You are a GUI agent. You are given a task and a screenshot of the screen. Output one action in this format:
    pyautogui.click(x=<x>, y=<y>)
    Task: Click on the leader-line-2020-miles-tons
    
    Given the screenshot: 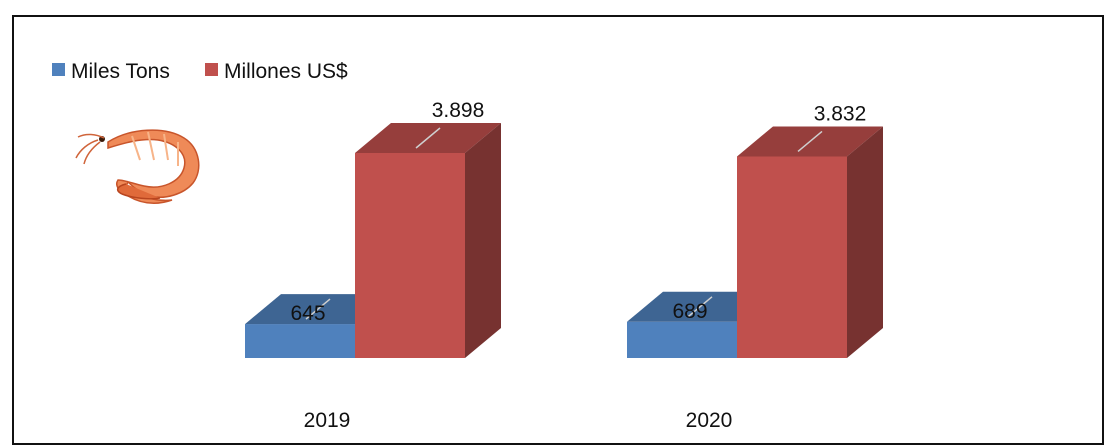 What is the action you would take?
    pyautogui.click(x=700, y=307)
    